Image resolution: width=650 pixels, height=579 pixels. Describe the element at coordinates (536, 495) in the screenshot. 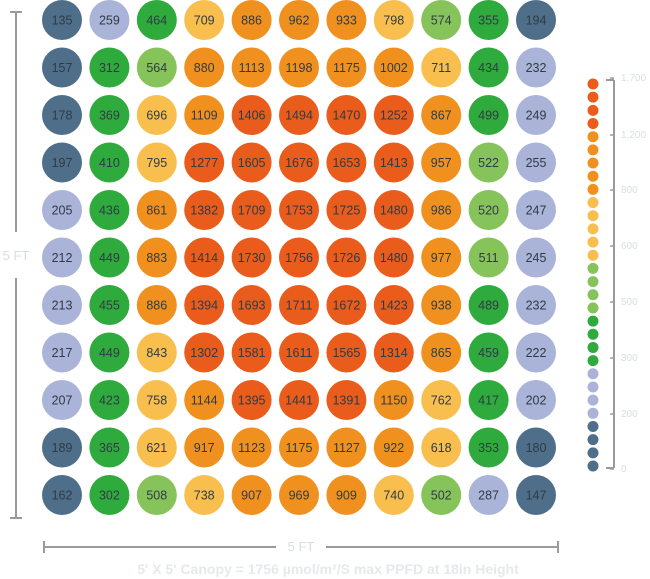

I see `grid-cell: 147` at that location.